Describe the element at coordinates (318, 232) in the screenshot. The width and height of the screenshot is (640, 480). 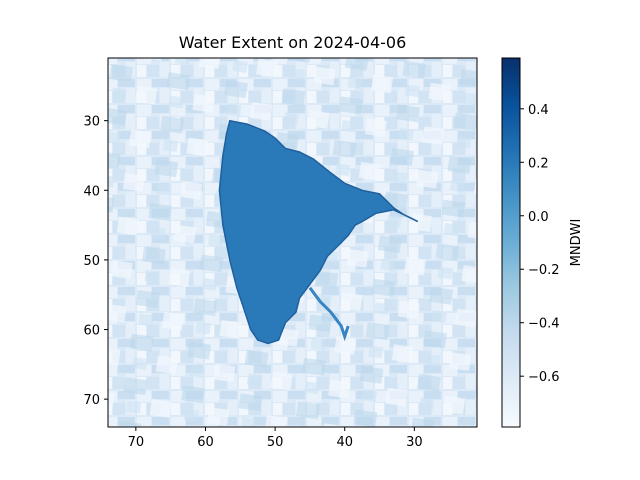
I see `water-body` at that location.